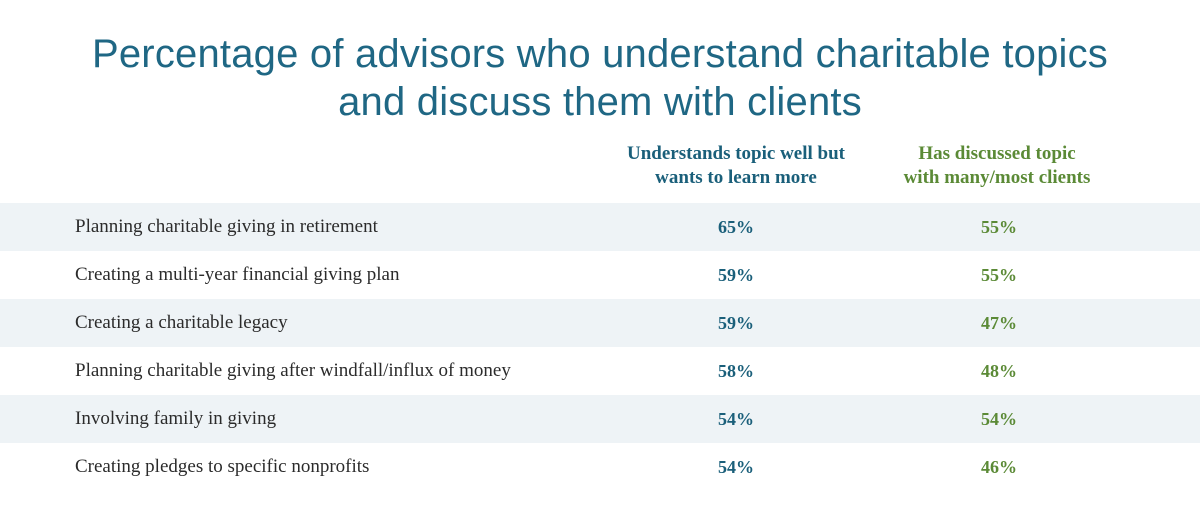 This screenshot has height=530, width=1200. What do you see at coordinates (600, 102) in the screenshot?
I see `chart-title-line-2: and discuss them with clients` at bounding box center [600, 102].